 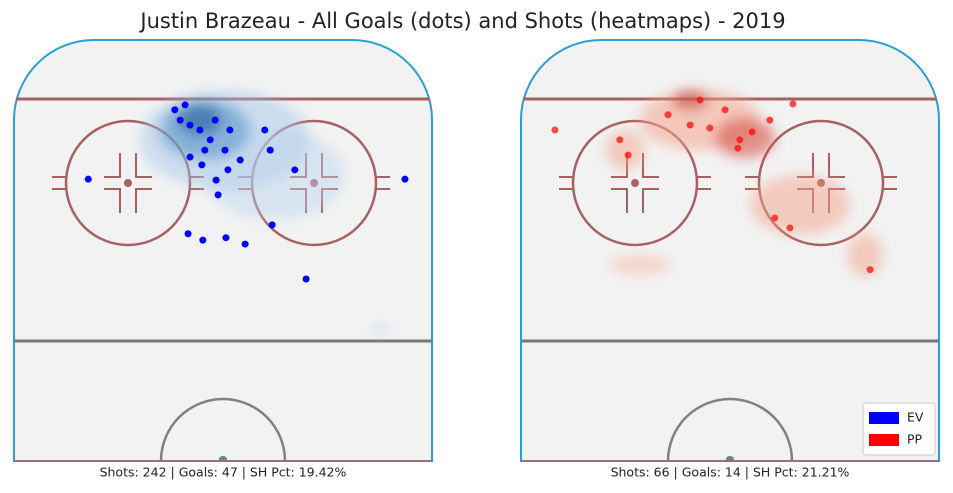 I want to click on heatmap-ev, so click(x=264, y=212).